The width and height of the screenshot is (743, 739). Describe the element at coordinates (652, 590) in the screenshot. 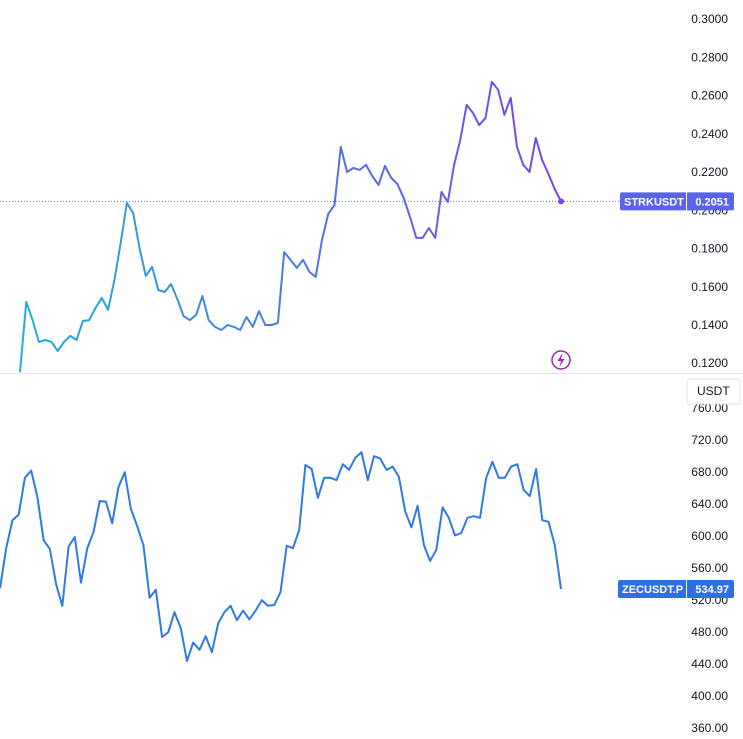

I see `symbol-name: ZECUSDT.P` at that location.